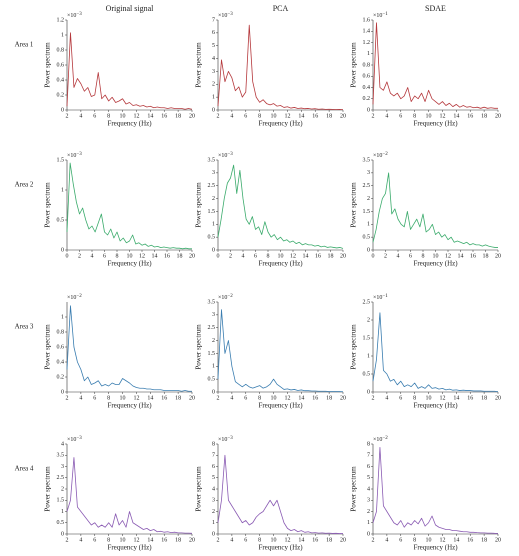 This screenshot has width=519, height=556. Describe the element at coordinates (24, 45) in the screenshot. I see `row-label: Area 1` at that location.